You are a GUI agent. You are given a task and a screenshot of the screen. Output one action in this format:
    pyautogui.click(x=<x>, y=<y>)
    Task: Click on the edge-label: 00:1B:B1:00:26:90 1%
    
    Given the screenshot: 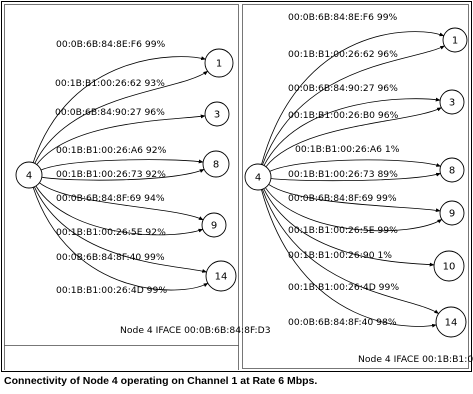 What is the action you would take?
    pyautogui.click(x=340, y=255)
    